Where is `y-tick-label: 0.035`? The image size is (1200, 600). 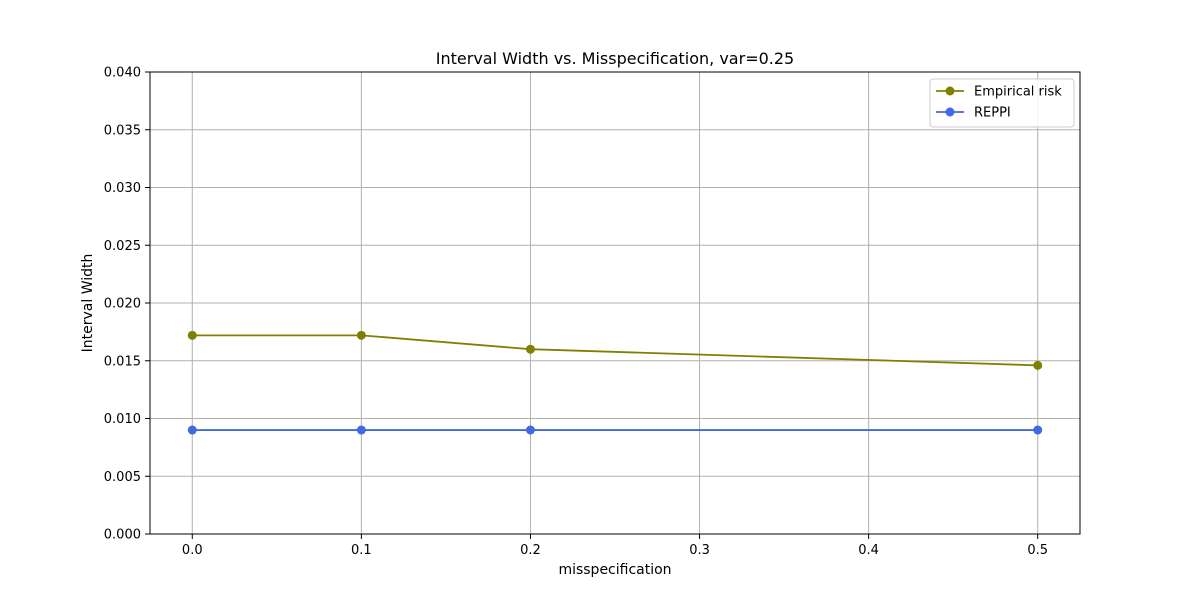 y-tick-label: 0.035 is located at coordinates (122, 130).